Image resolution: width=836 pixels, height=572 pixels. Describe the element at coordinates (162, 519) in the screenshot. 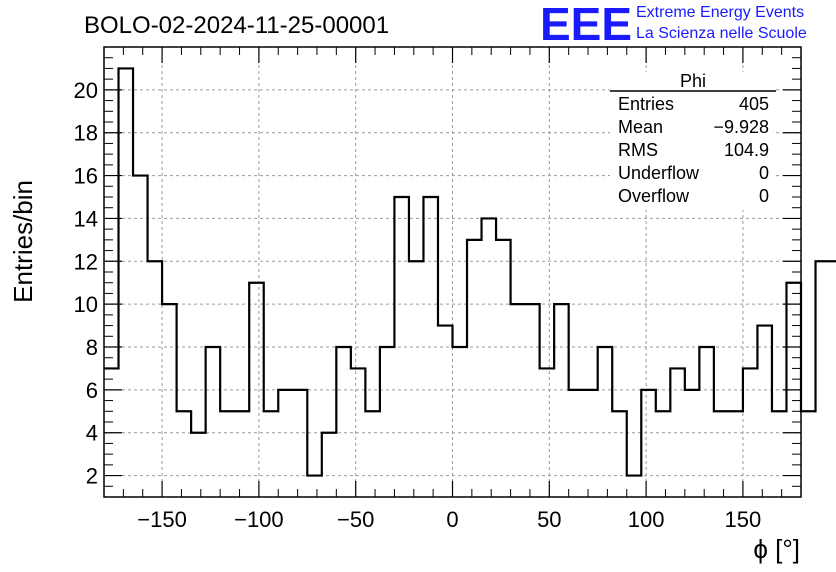

I see `x-tick-label: −150` at that location.